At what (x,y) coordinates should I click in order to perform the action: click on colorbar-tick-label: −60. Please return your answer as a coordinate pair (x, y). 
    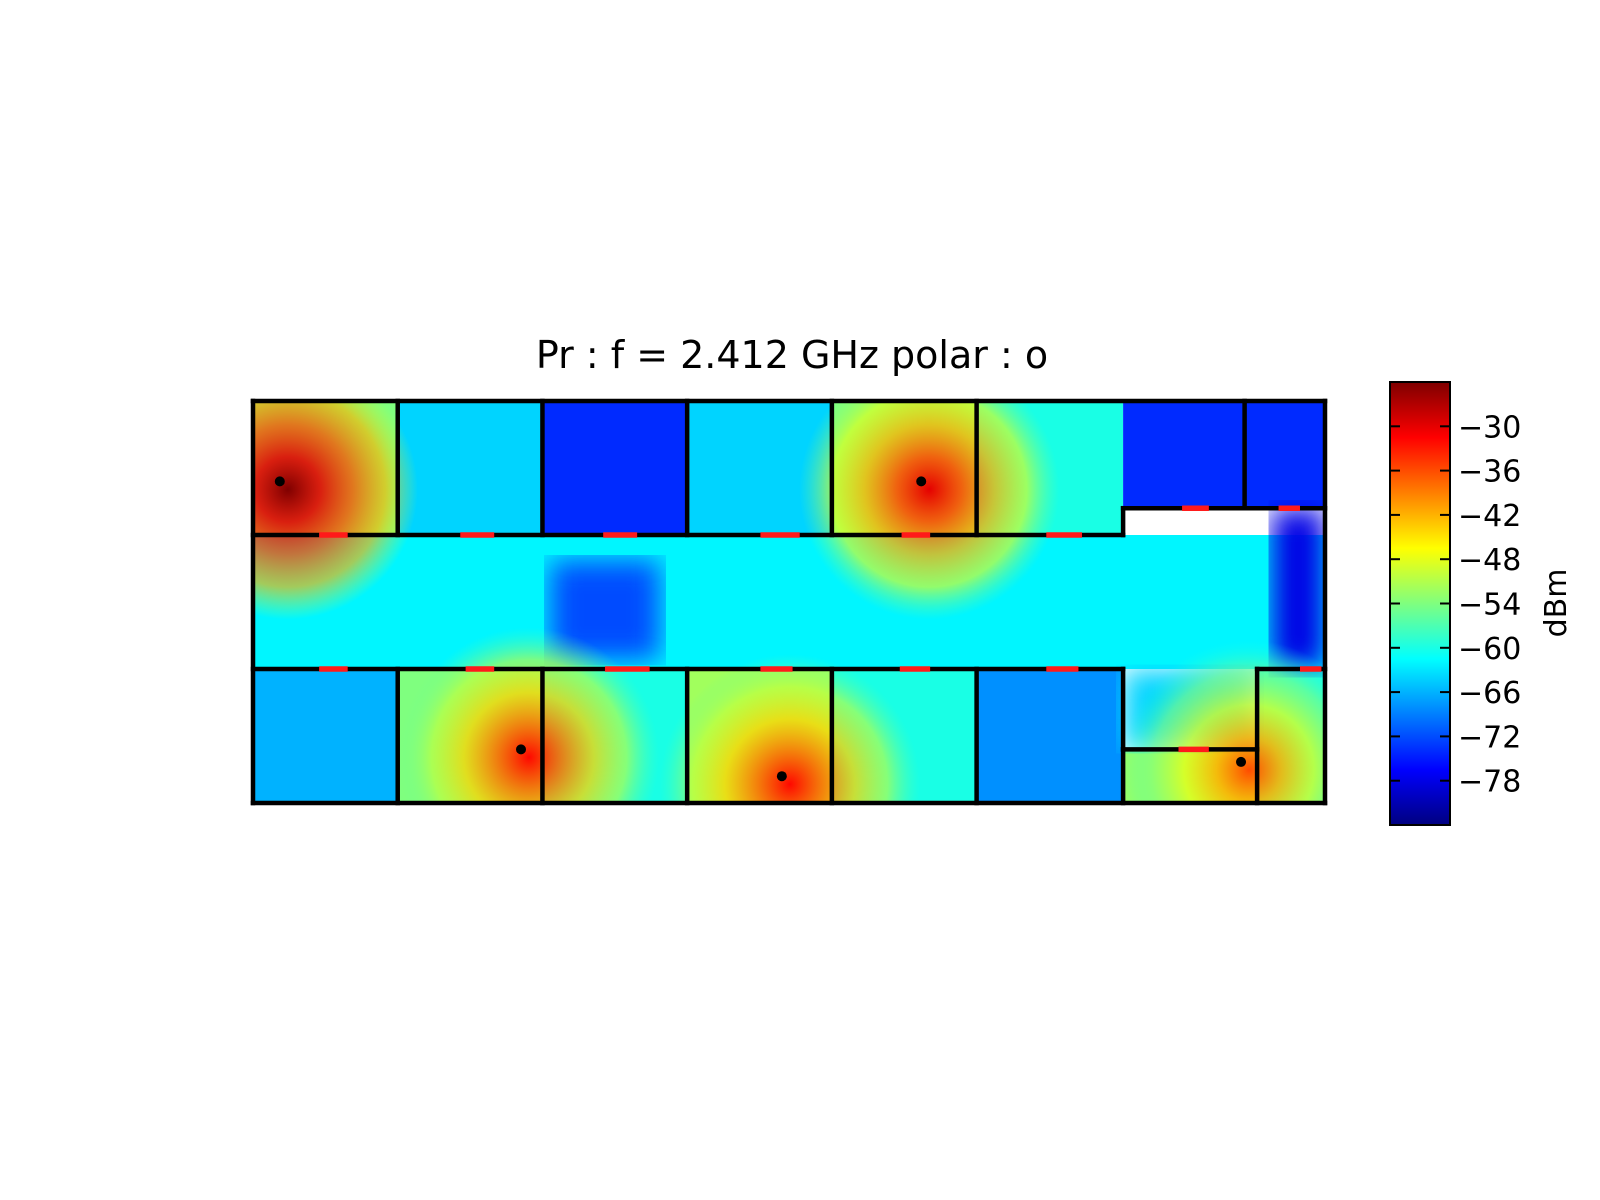
    Looking at the image, I should click on (1489, 649).